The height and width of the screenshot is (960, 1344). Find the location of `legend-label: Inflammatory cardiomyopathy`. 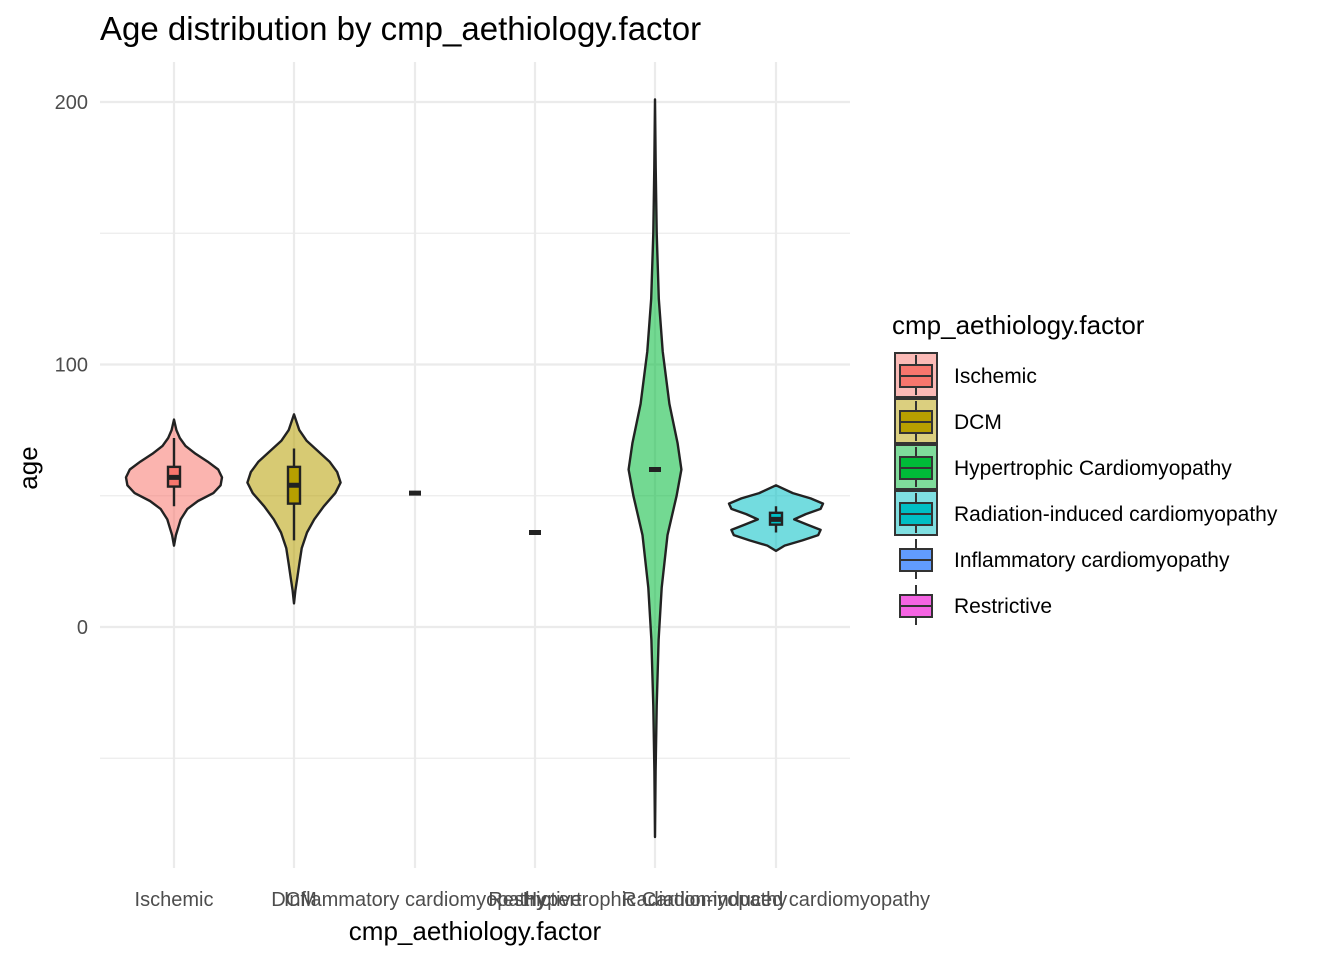

legend-label: Inflammatory cardiomyopathy is located at coordinates (1092, 560).